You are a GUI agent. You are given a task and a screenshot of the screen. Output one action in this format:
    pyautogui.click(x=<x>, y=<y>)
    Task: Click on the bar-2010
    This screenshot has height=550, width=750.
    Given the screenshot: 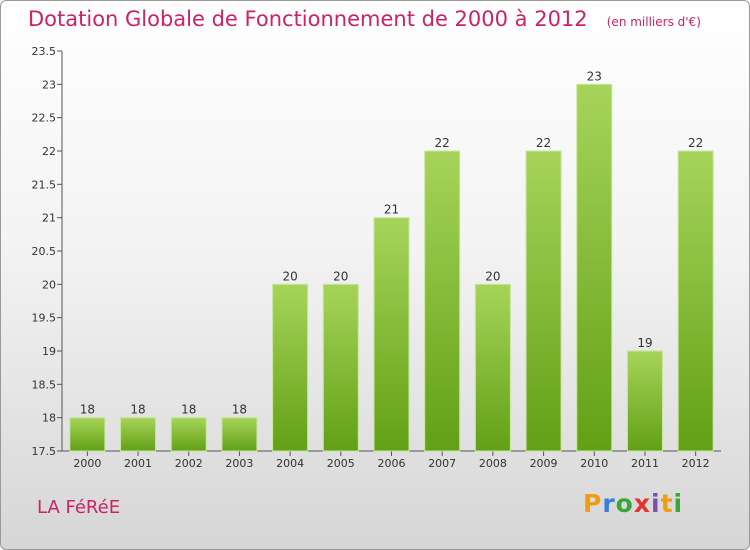 What is the action you would take?
    pyautogui.click(x=594, y=267)
    